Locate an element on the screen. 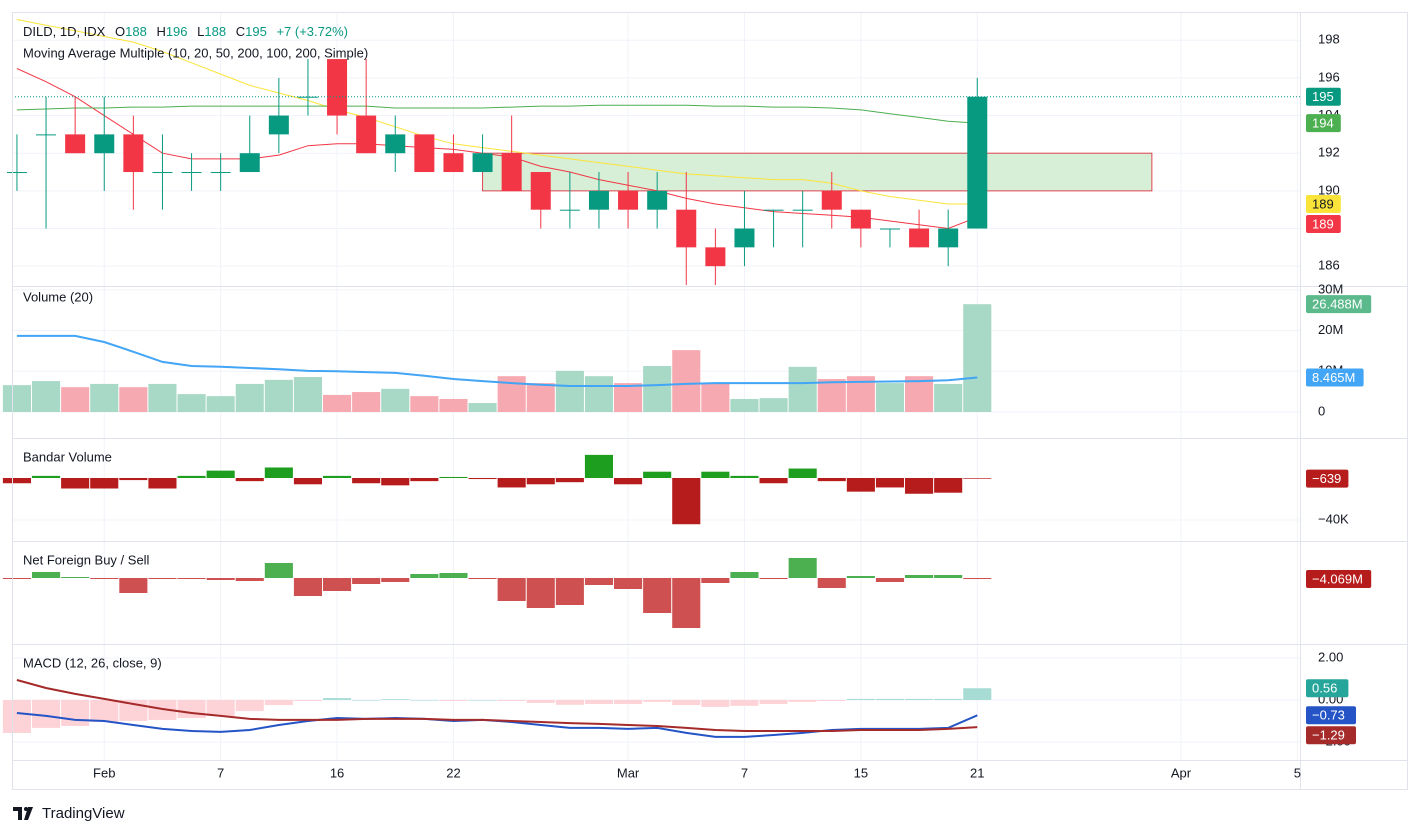 Image resolution: width=1420 pixels, height=834 pixels. x-tick-label: 5 is located at coordinates (1297, 772).